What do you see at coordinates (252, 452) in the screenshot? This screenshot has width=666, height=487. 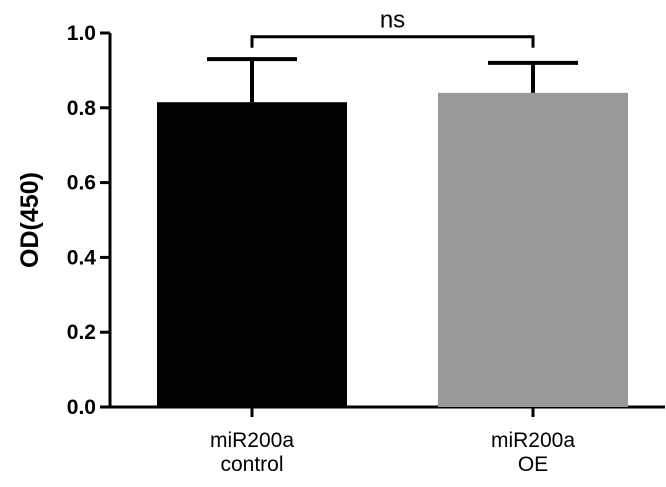 I see `x-tick-label: miR200a control` at bounding box center [252, 452].